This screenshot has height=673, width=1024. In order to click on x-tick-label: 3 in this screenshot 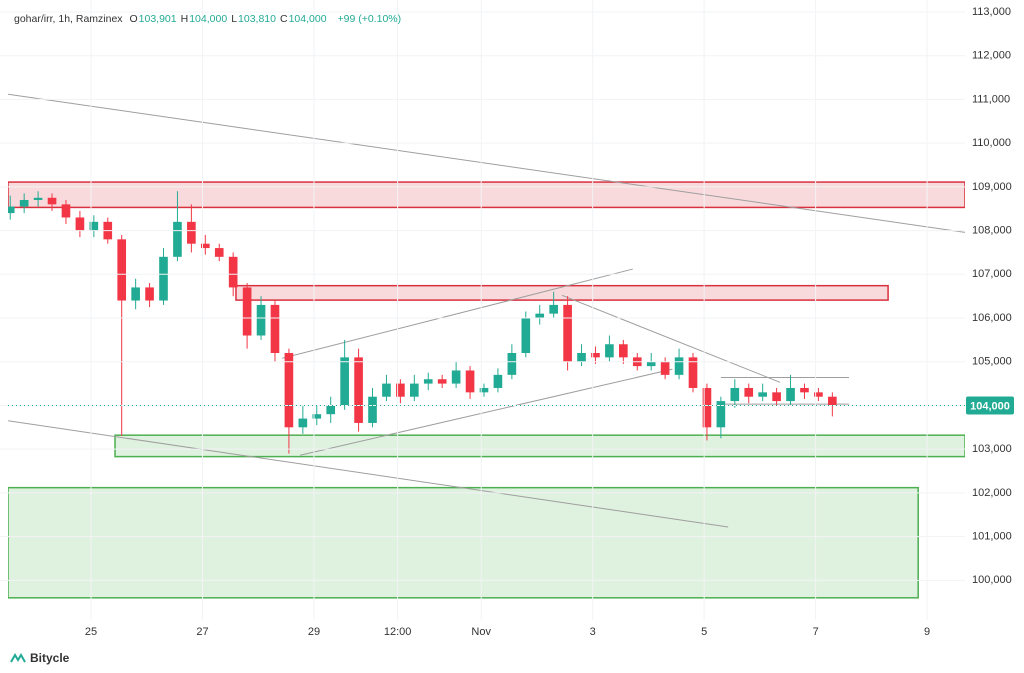, I will do `click(593, 632)`.